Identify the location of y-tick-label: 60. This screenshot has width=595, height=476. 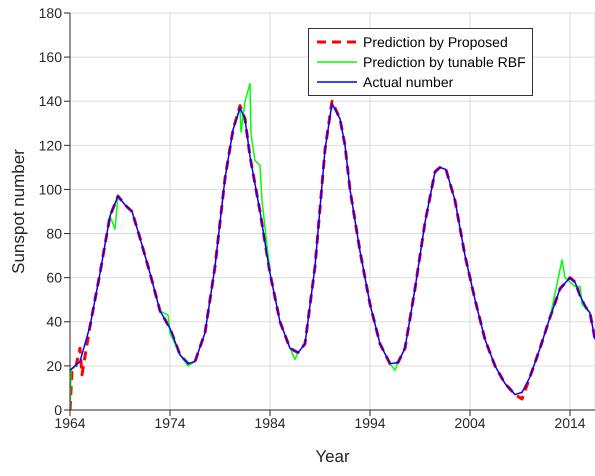
(54, 278).